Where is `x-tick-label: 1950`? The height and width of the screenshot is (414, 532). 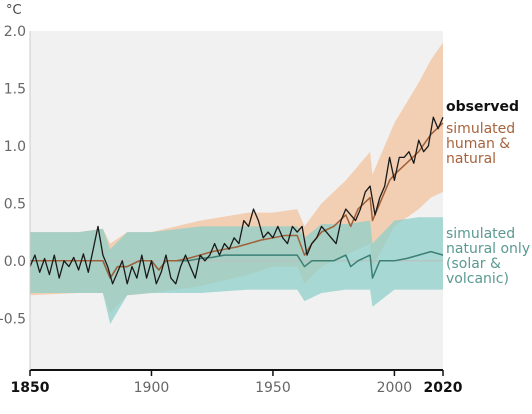 x-tick-label: 1950 is located at coordinates (273, 388).